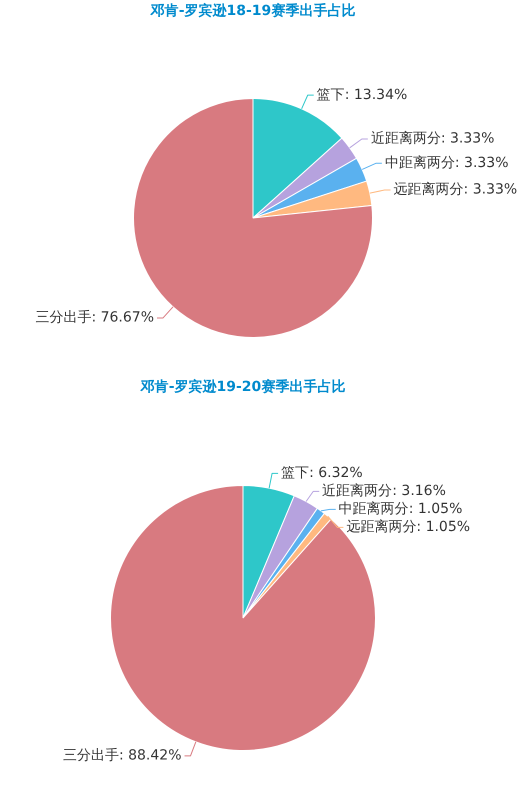 The height and width of the screenshot is (789, 531). I want to click on chart-title: 邓肯-罗宾逊19-20赛季出手占比, so click(243, 387).